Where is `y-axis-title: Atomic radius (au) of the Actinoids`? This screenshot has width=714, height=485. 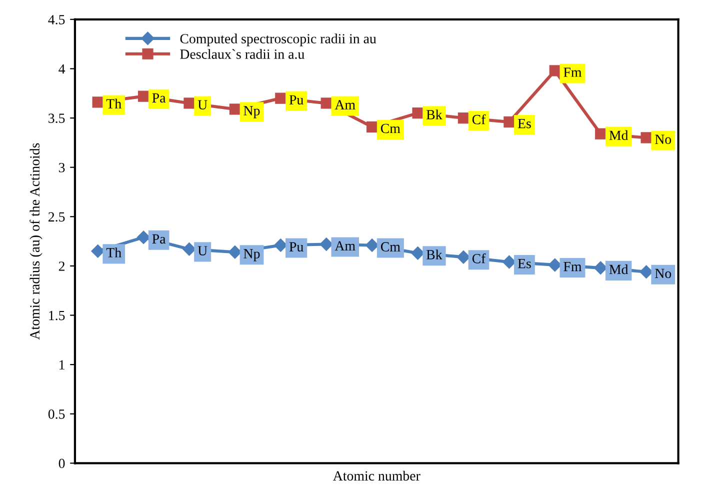 y-axis-title: Atomic radius (au) of the Actinoids is located at coordinates (36, 241).